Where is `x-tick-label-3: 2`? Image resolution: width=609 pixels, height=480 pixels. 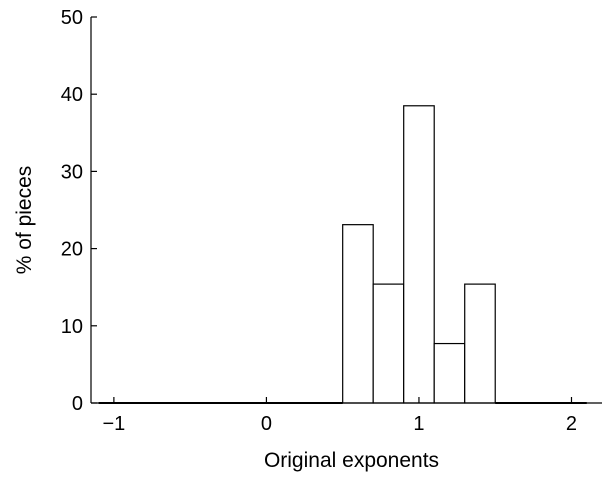 x-tick-label-3: 2 is located at coordinates (571, 424).